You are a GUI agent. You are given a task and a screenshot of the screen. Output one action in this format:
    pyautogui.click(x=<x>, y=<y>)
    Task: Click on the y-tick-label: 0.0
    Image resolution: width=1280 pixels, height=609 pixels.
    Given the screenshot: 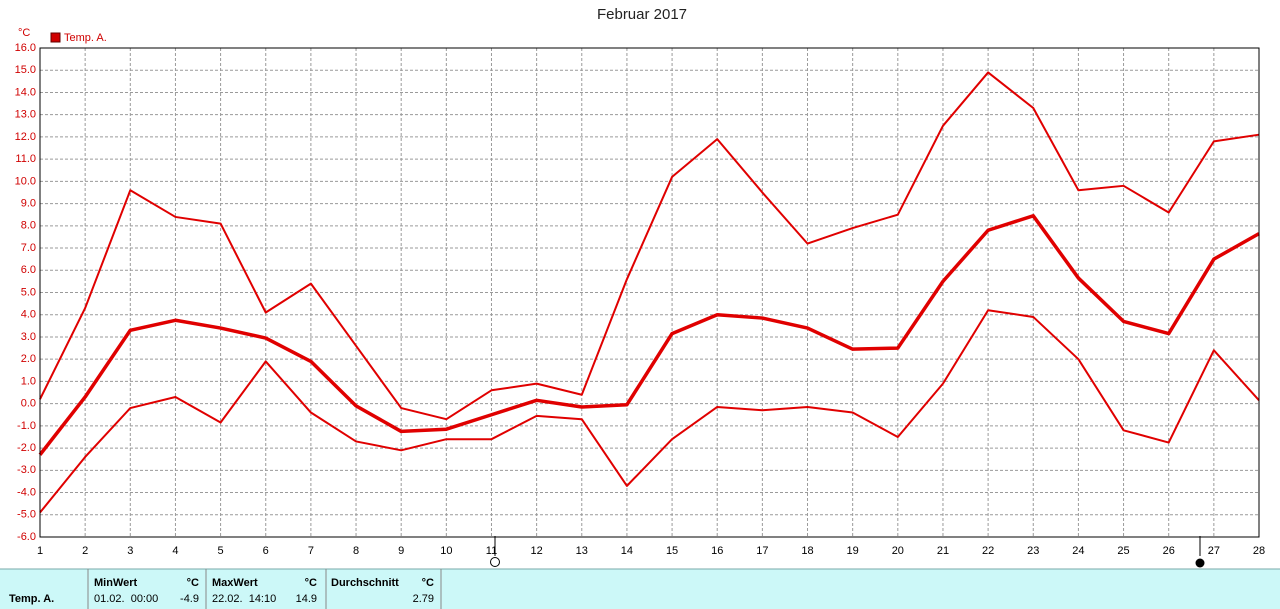 What is the action you would take?
    pyautogui.click(x=28, y=404)
    